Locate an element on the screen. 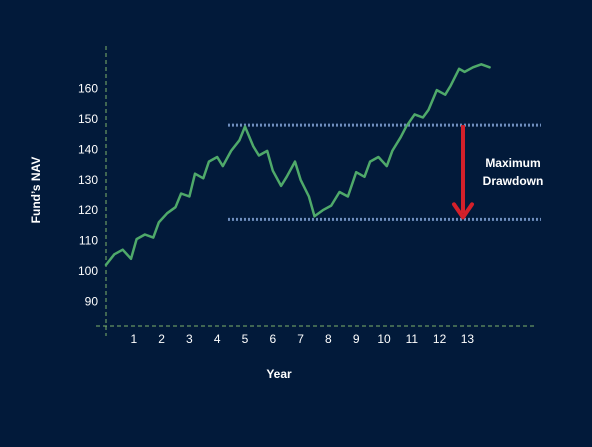 This screenshot has width=592, height=447. x-tick-label: 13 is located at coordinates (468, 339).